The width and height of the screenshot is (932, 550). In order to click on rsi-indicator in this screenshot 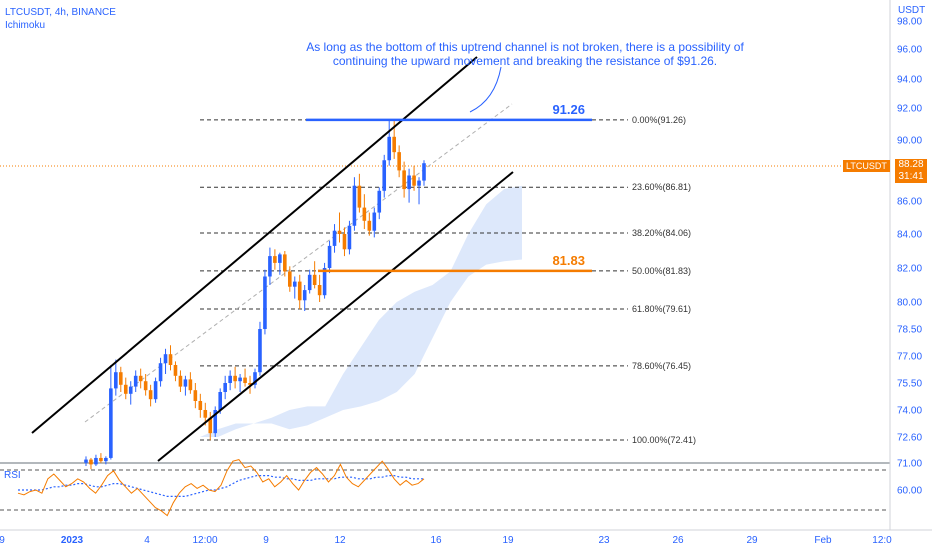, I will do `click(221, 488)`.